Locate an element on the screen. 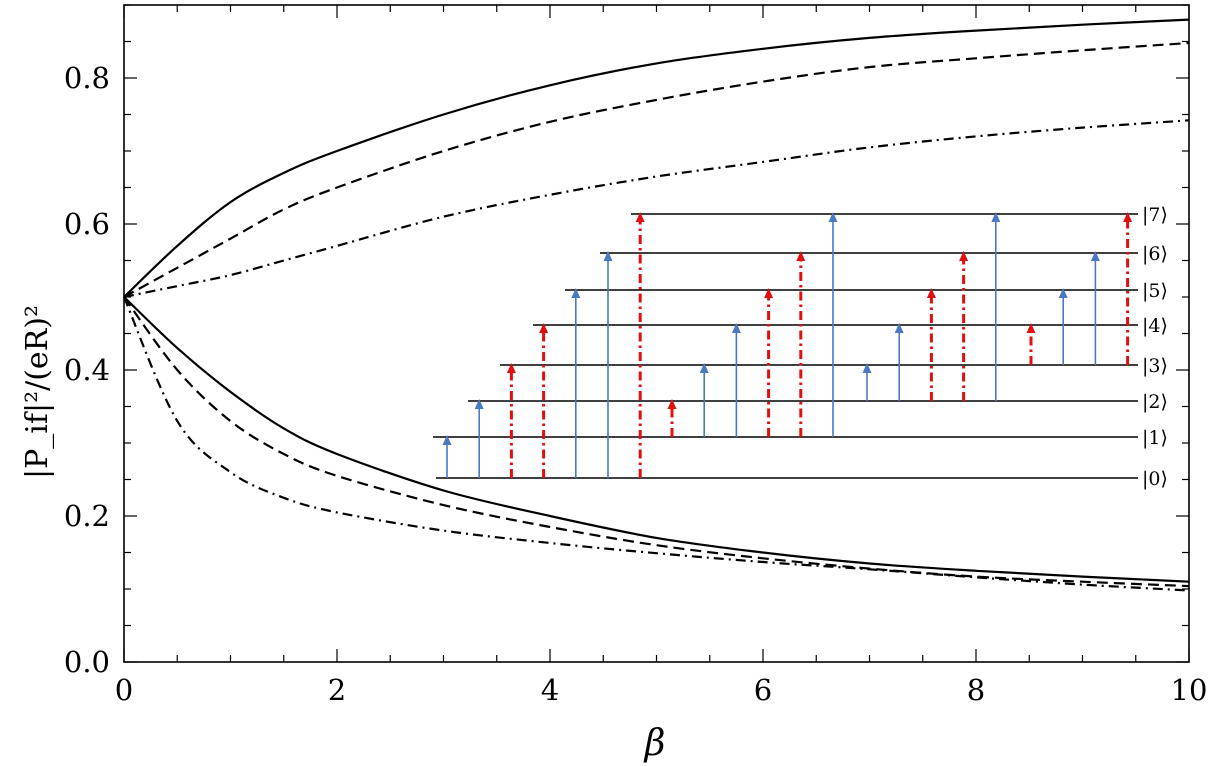 This screenshot has width=1216, height=766. x-tick-label: 4 is located at coordinates (550, 690).